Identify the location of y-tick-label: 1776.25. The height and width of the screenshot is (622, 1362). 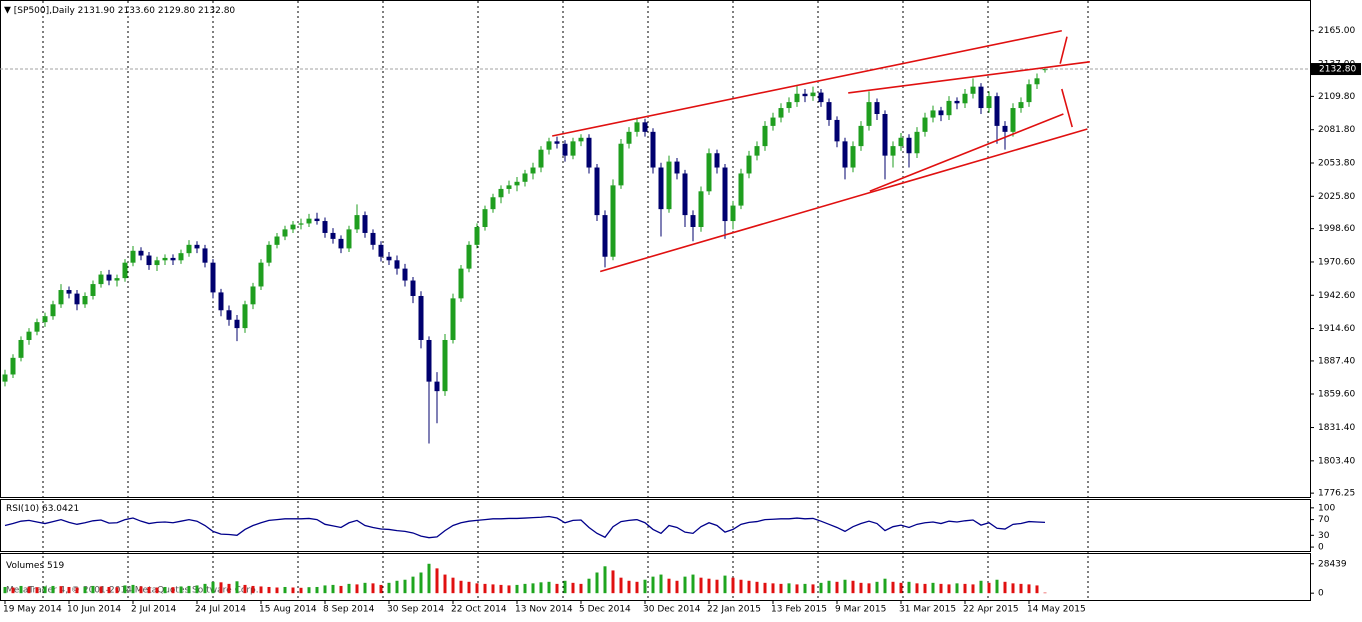
(1336, 494).